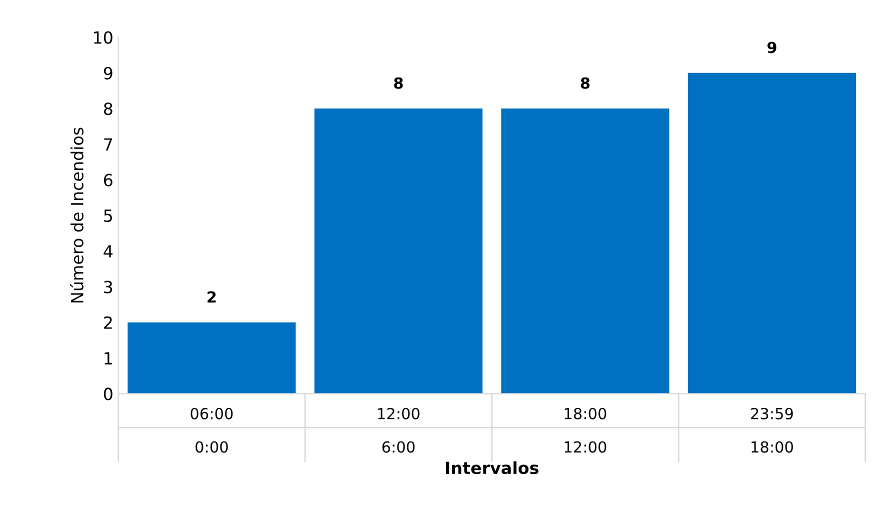  I want to click on y-tick-label: 8, so click(108, 109).